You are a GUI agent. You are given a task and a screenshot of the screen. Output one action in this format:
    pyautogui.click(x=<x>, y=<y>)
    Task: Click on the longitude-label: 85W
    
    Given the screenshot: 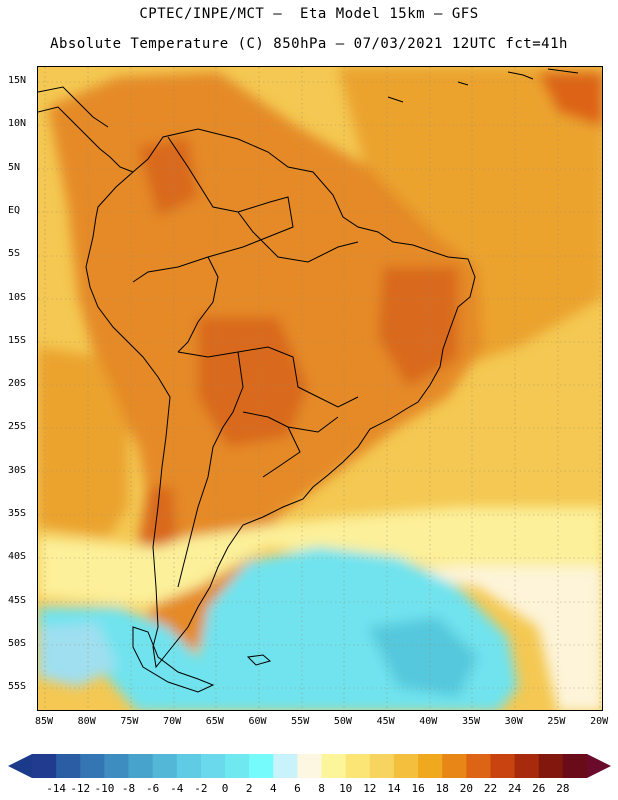 What is the action you would take?
    pyautogui.click(x=44, y=721)
    